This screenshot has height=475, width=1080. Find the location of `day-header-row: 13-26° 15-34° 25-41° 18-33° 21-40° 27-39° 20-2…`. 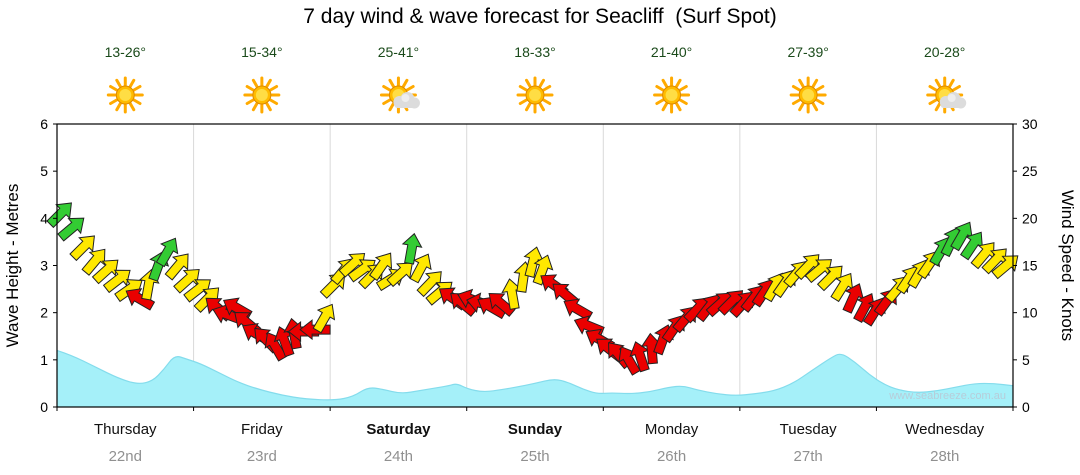

day-header-row: 13-26° 15-34° 25-41° 18-33° 21-40° 27-39° 20-2… is located at coordinates (536, 79).